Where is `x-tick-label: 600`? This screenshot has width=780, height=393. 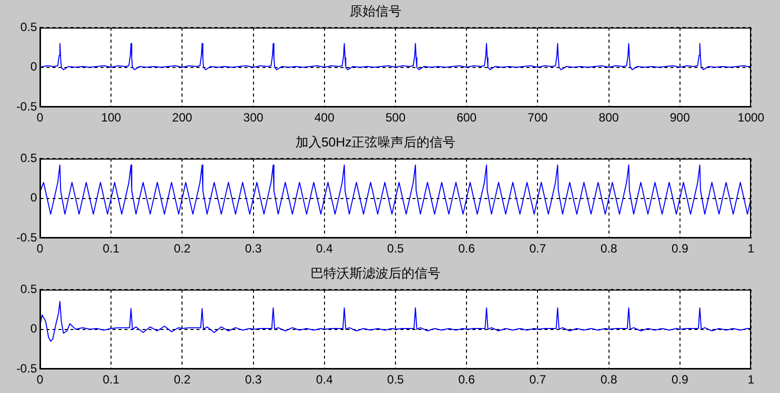
x-tick-label: 600 is located at coordinates (466, 117).